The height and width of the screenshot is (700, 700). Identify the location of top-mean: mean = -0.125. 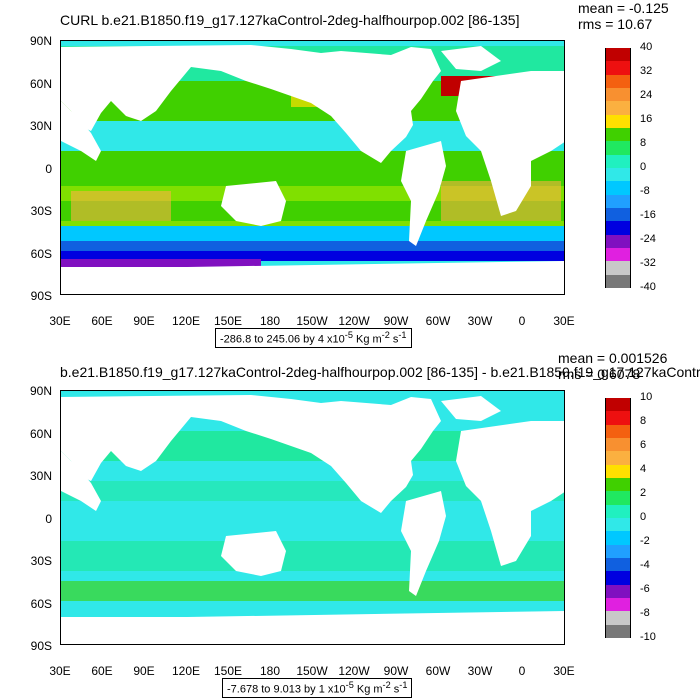
(623, 8).